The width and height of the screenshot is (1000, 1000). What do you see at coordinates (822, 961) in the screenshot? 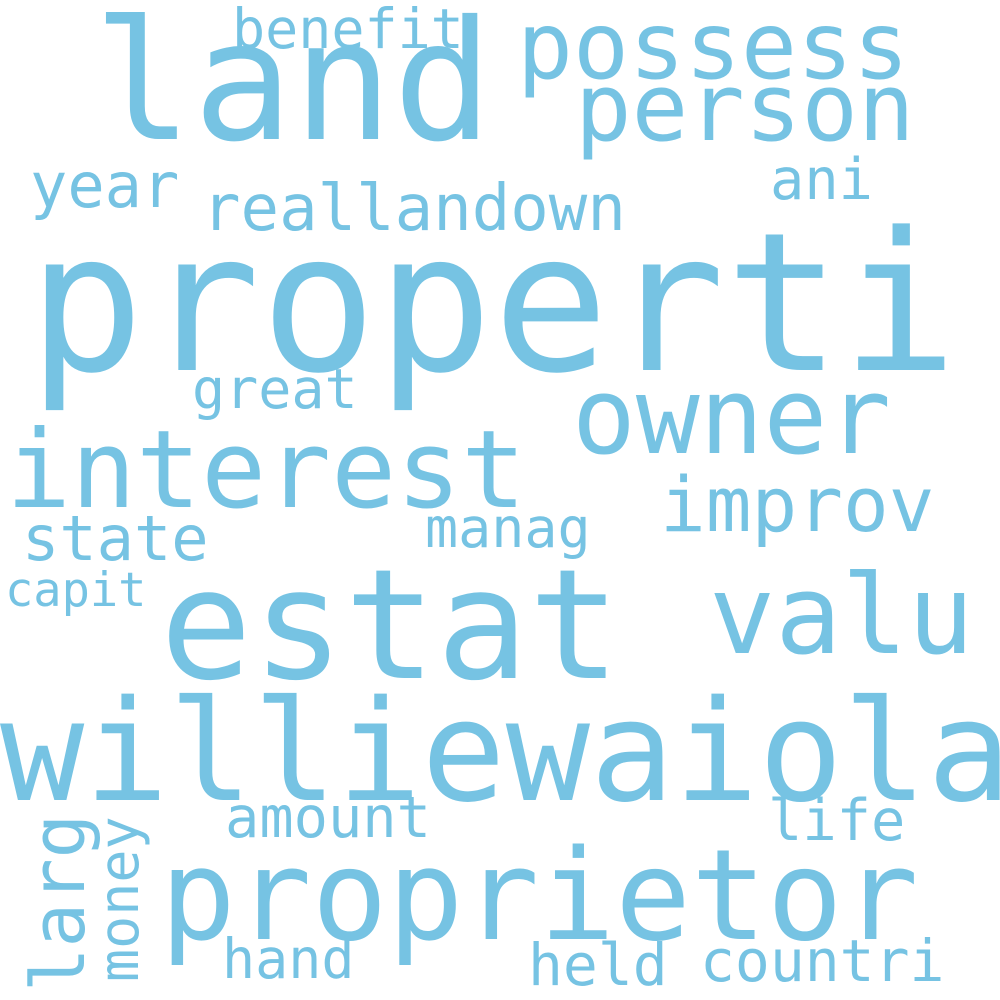
I see `word-countri: countri` at bounding box center [822, 961].